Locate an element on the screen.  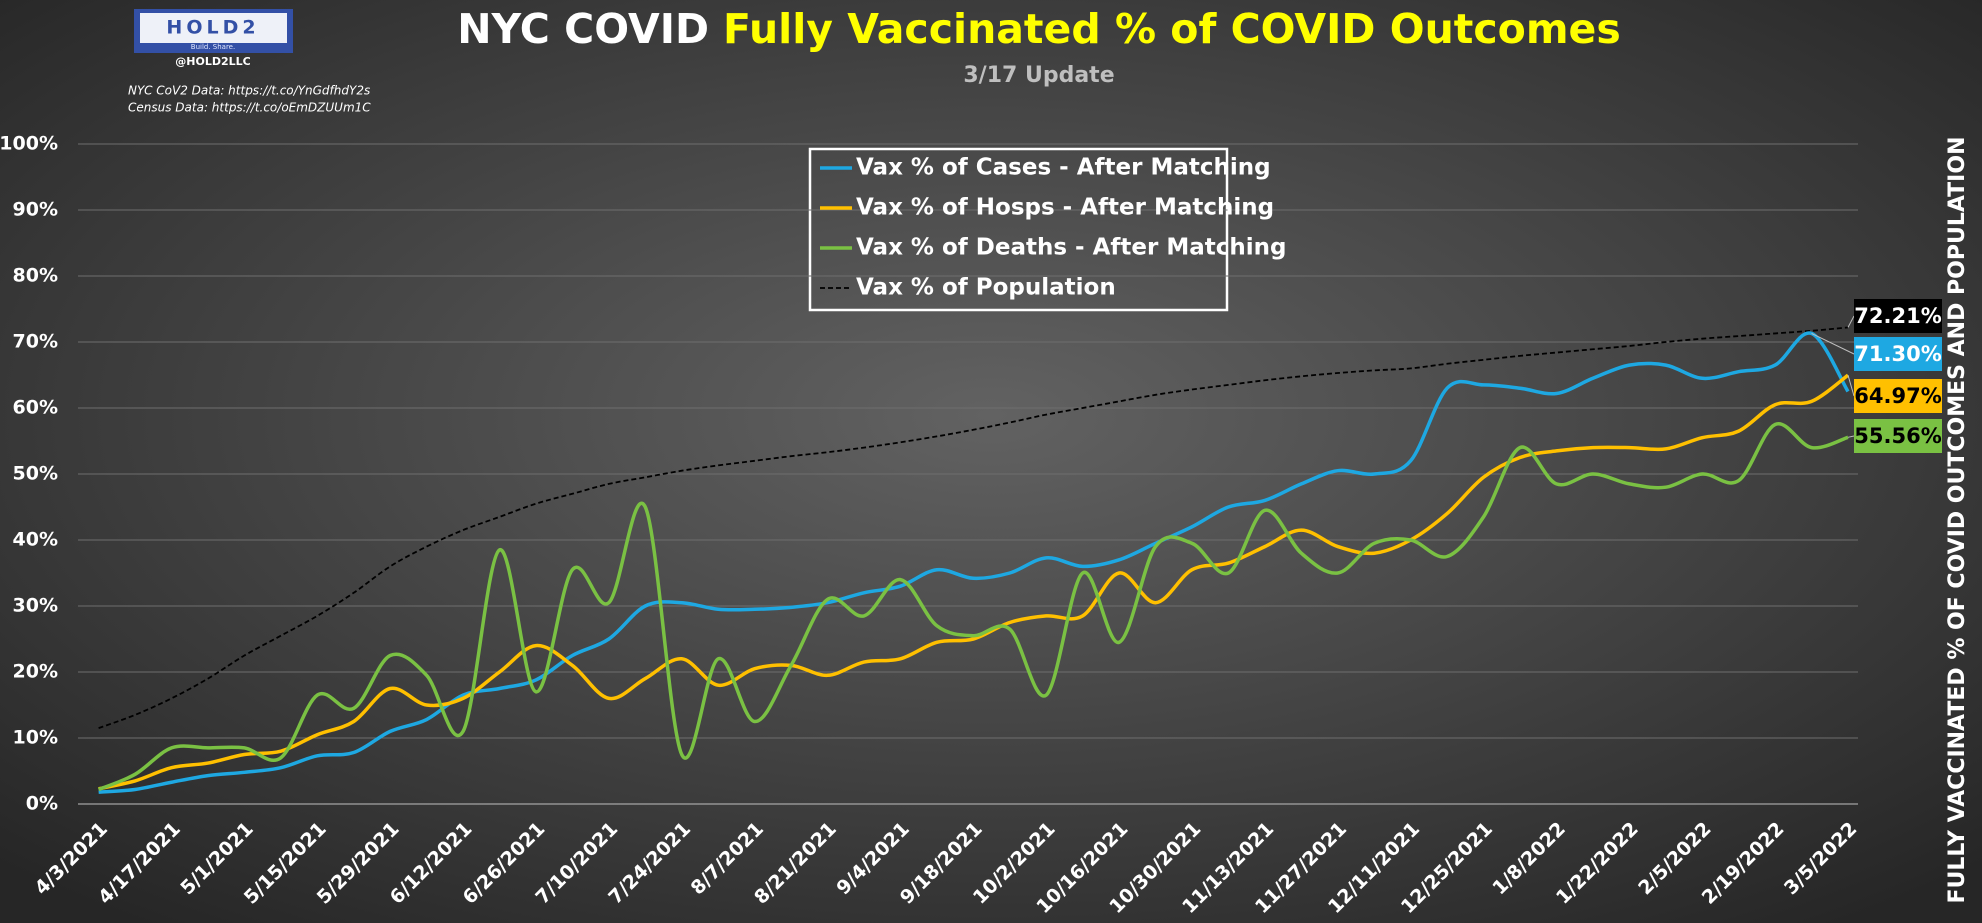
y-tick-label: 60% is located at coordinates (35, 408).